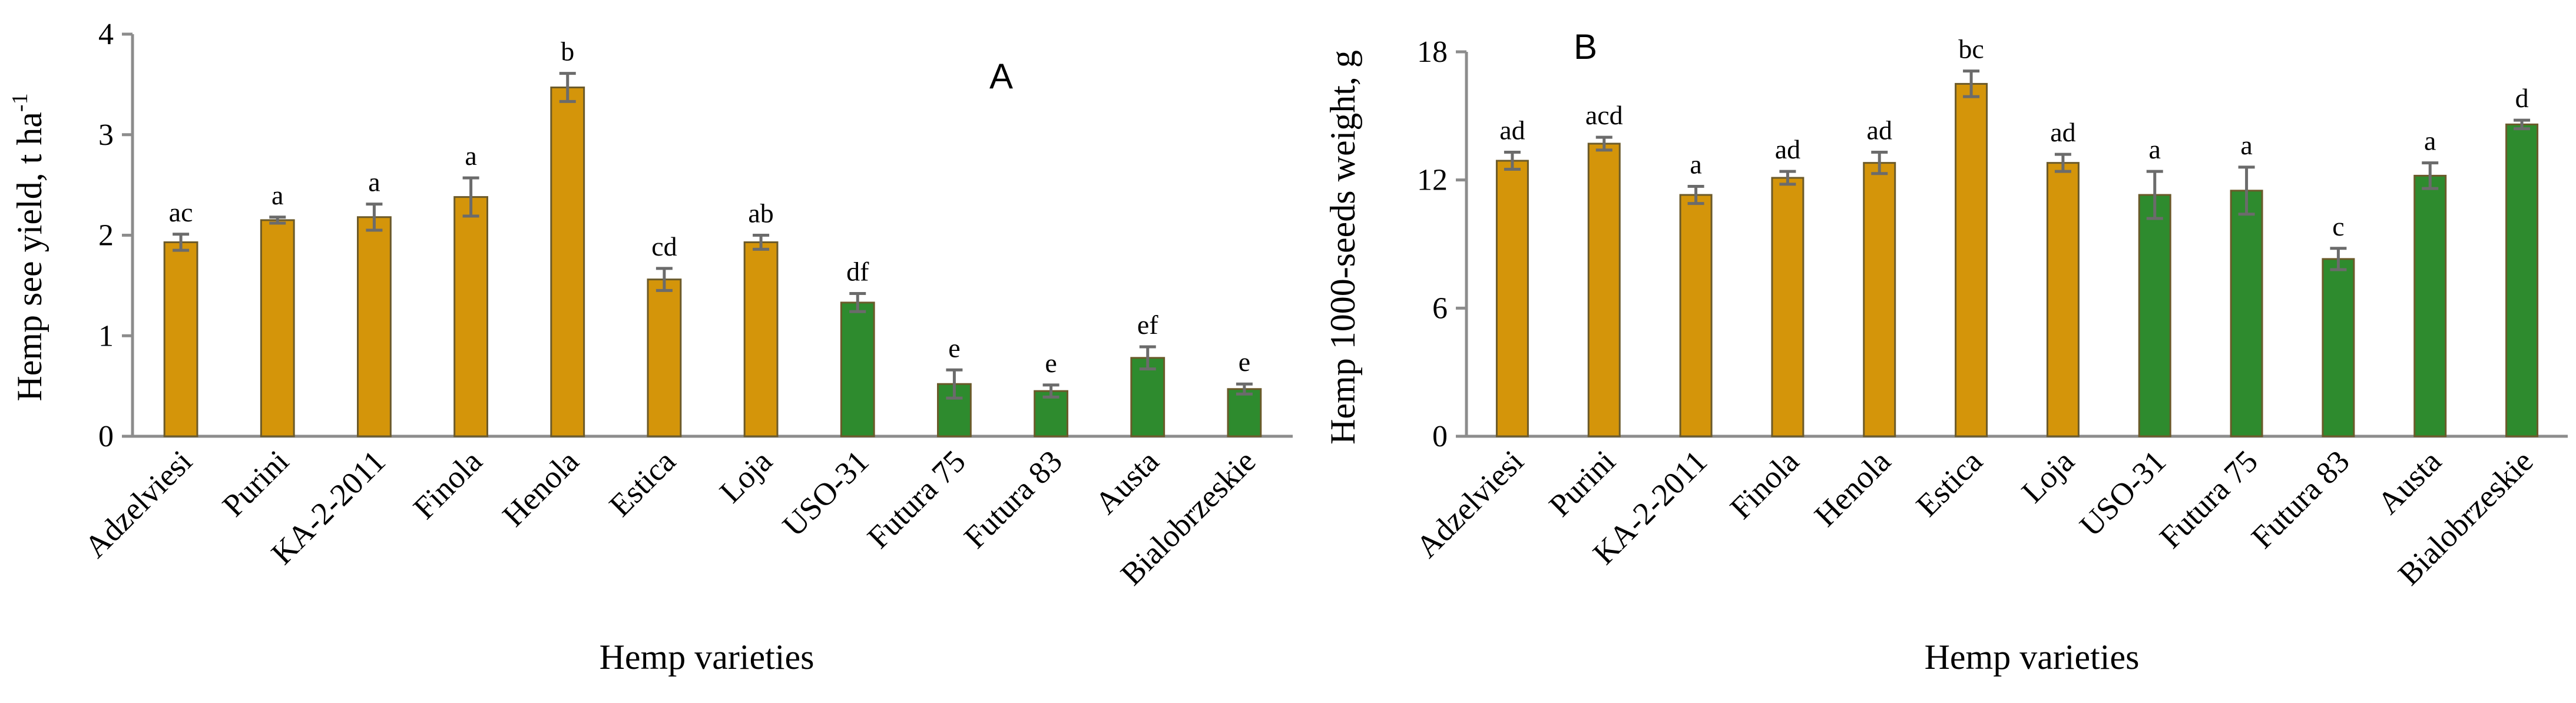 The width and height of the screenshot is (2576, 703). Describe the element at coordinates (2300, 499) in the screenshot. I see `category-label-b-9: Futura 83` at that location.